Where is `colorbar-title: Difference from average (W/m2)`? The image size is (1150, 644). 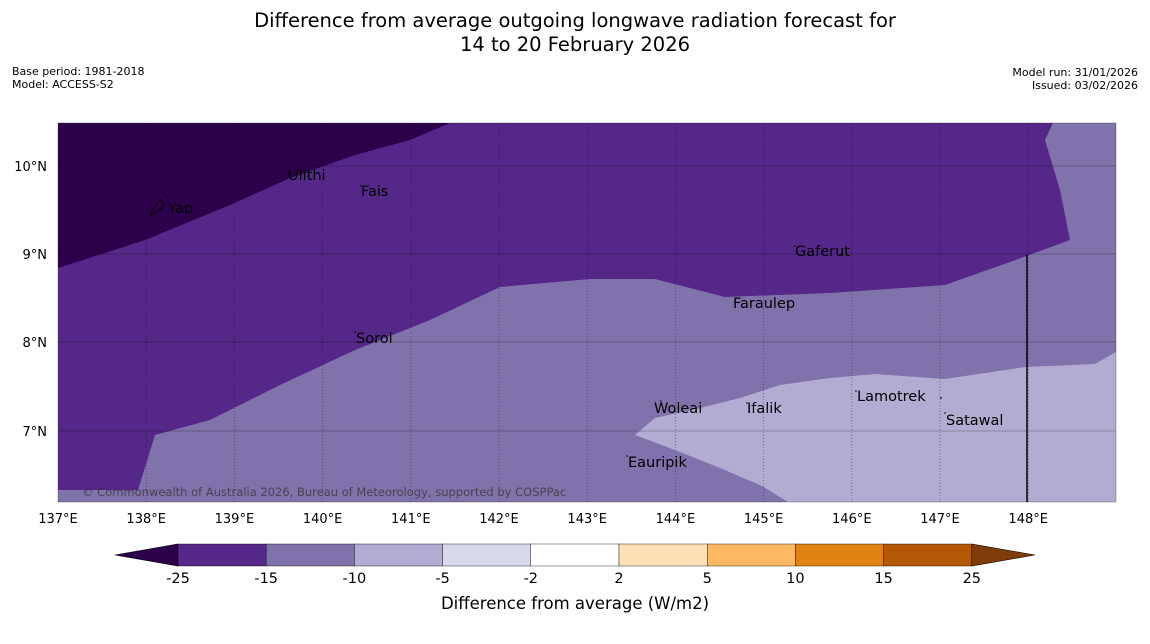
colorbar-title: Difference from average (W/m2) is located at coordinates (575, 603).